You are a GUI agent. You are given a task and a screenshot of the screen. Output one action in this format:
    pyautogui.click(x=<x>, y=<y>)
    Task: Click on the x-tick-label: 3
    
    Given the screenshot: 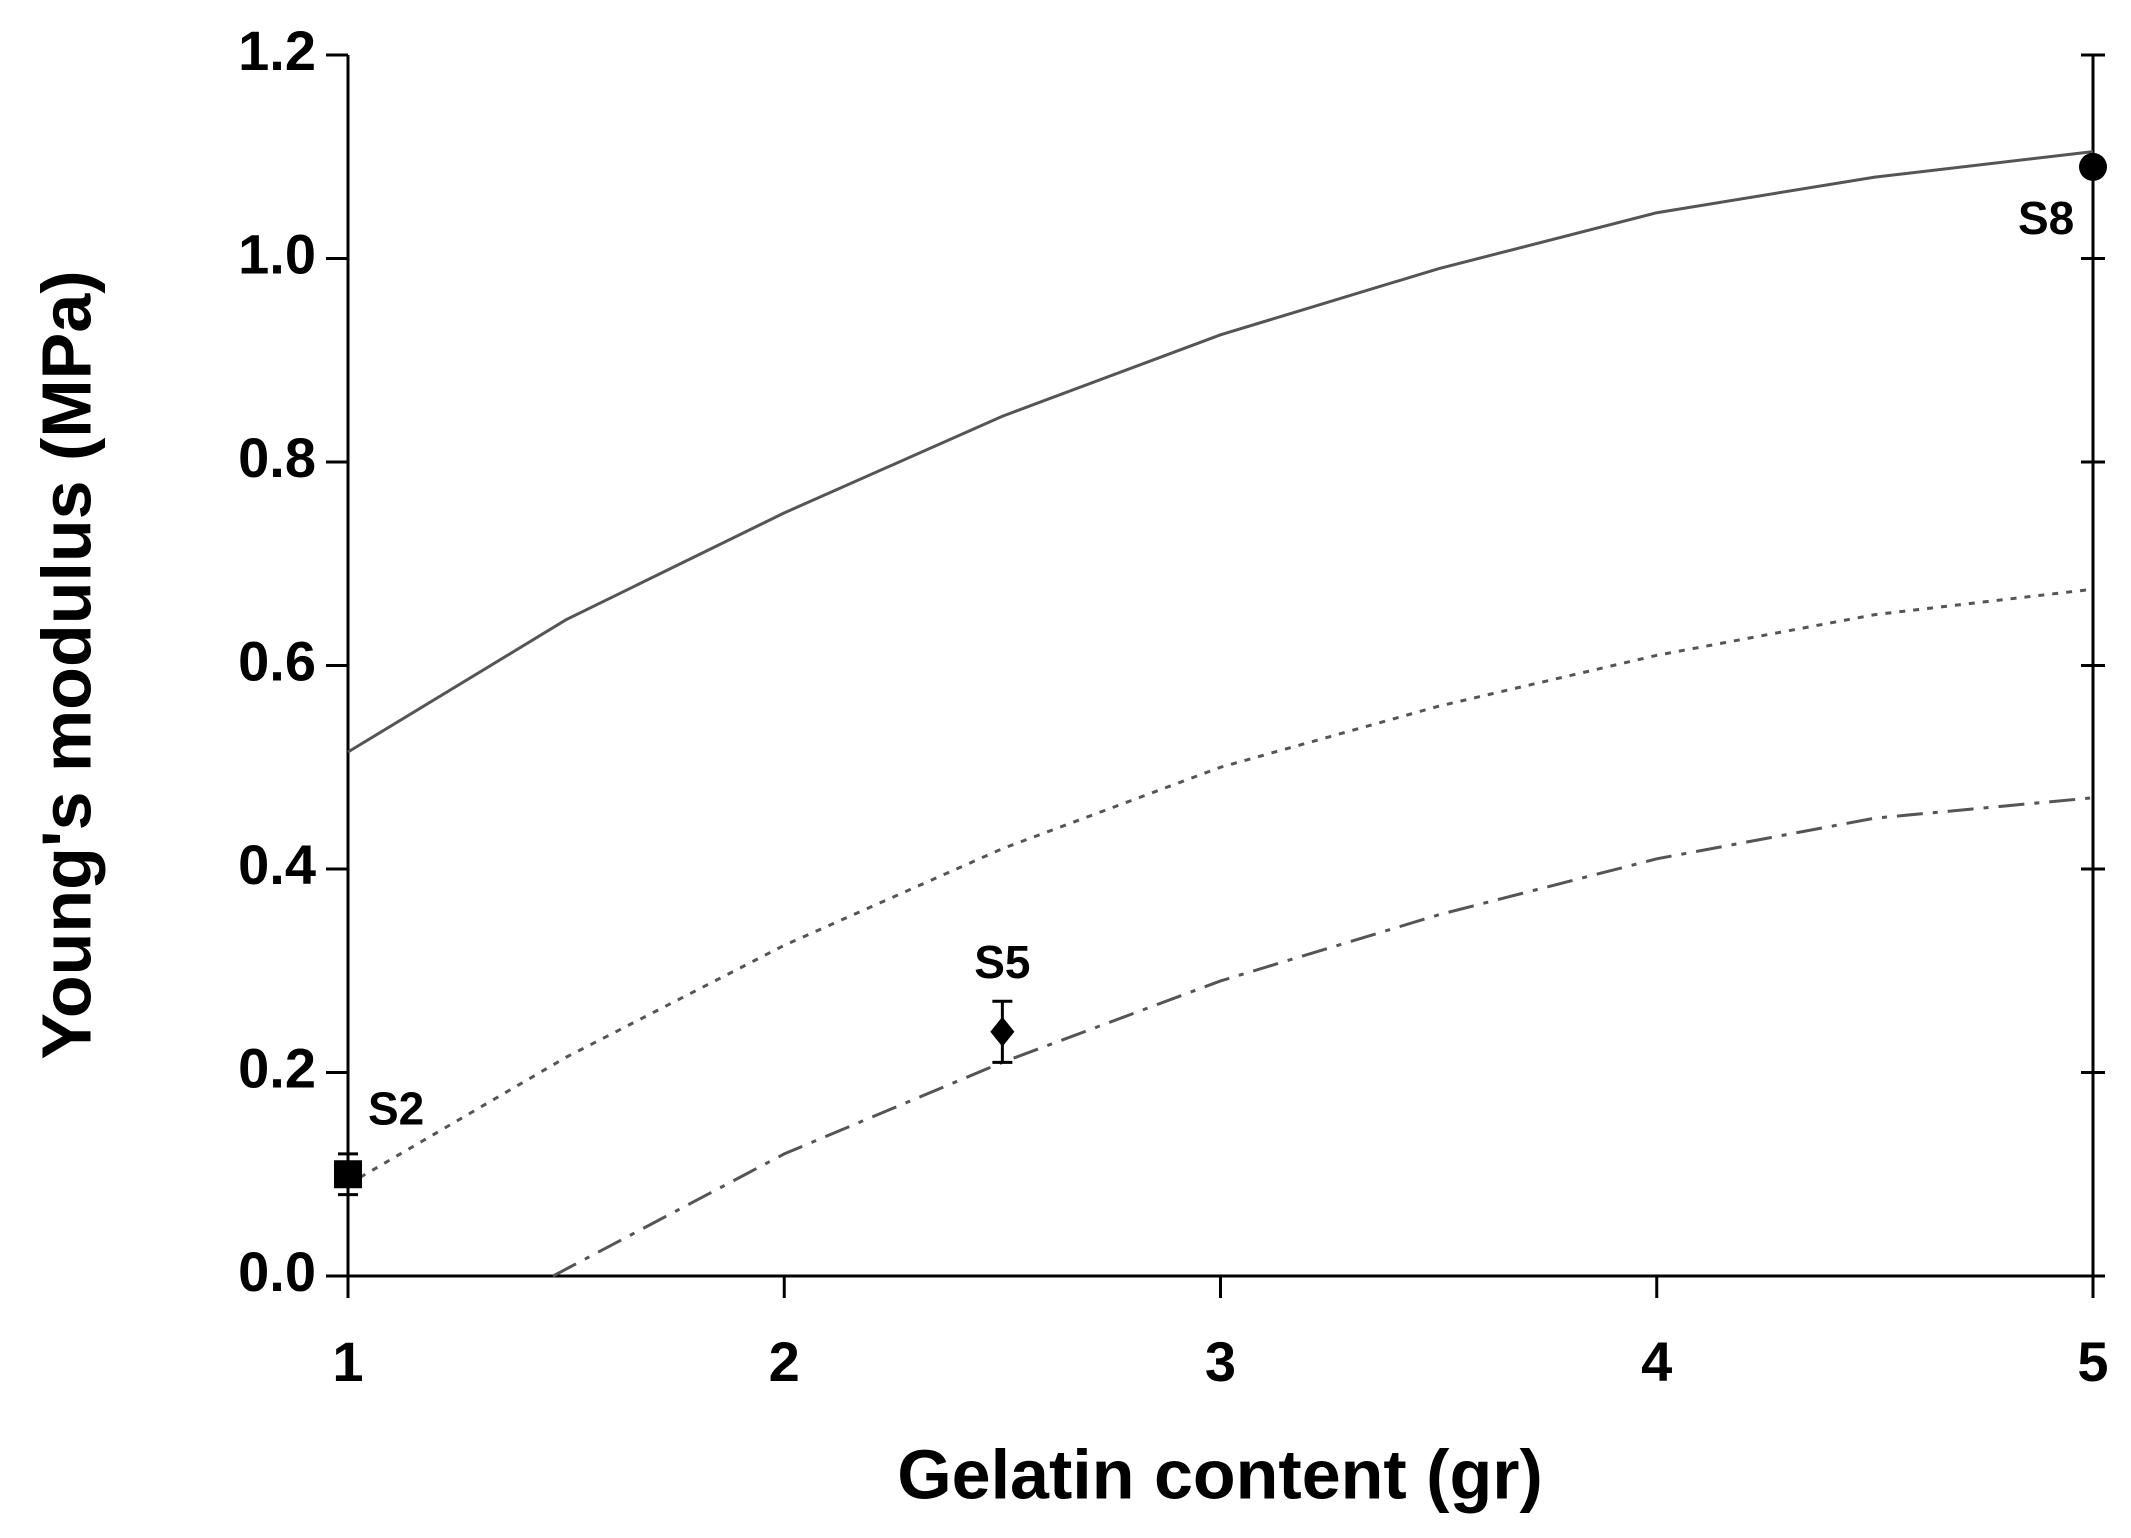 What is the action you would take?
    pyautogui.click(x=1220, y=1361)
    